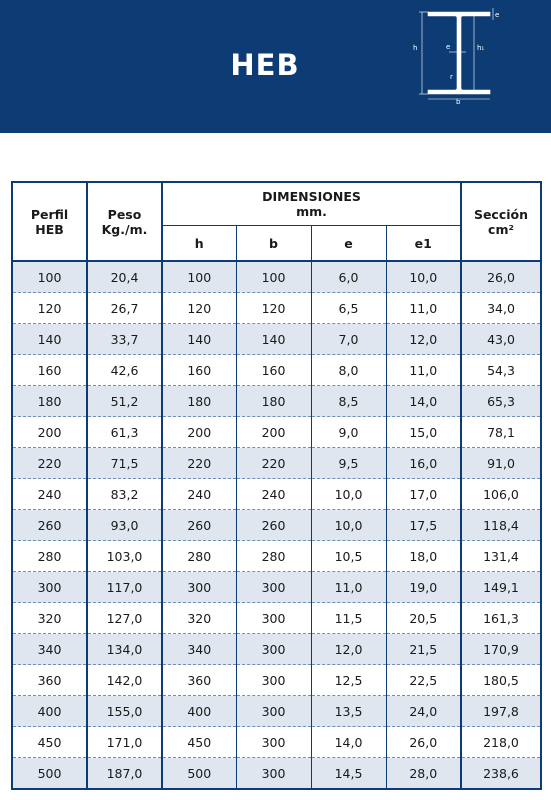 The height and width of the screenshot is (800, 551). Describe the element at coordinates (199, 556) in the screenshot. I see `cell-h: 280` at that location.